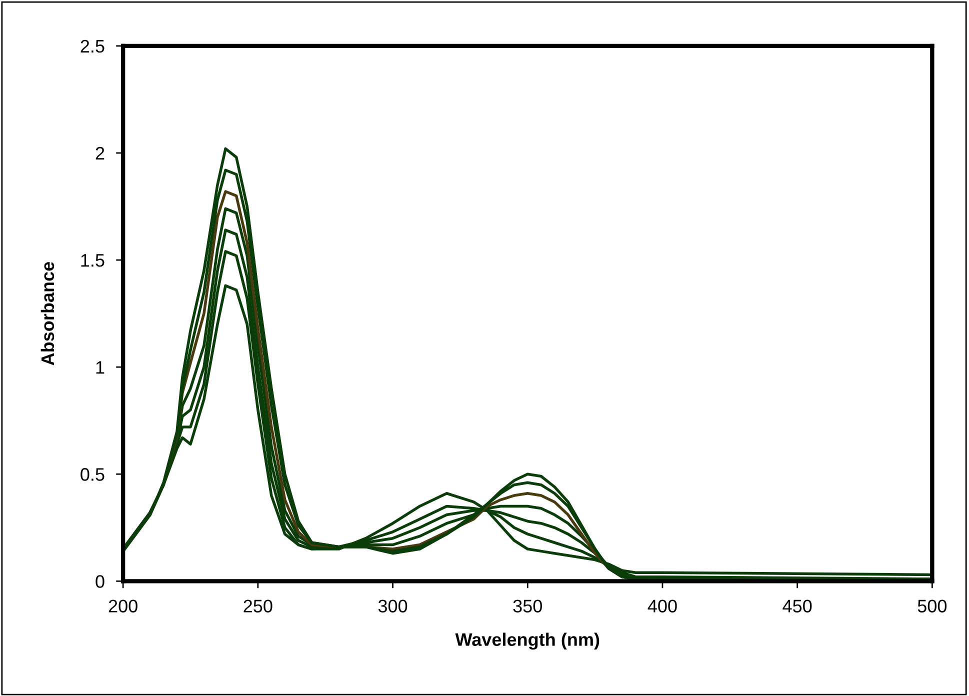 This screenshot has height=696, width=969. Describe the element at coordinates (100, 367) in the screenshot. I see `y-tick-label: 1` at that location.